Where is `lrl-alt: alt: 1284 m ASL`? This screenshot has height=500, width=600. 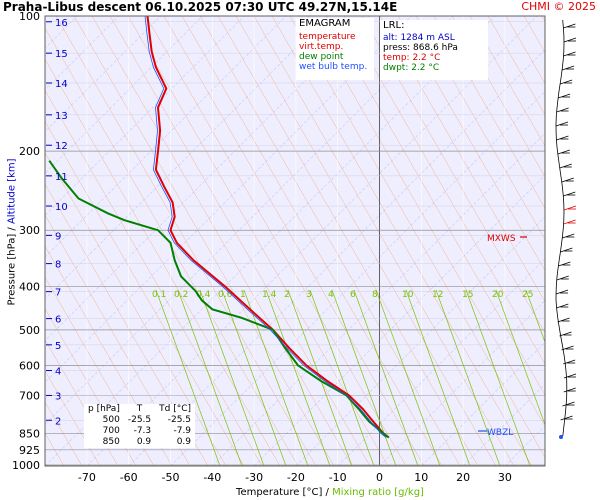
lrl-alt: alt: 1284 m ASL is located at coordinates (419, 38).